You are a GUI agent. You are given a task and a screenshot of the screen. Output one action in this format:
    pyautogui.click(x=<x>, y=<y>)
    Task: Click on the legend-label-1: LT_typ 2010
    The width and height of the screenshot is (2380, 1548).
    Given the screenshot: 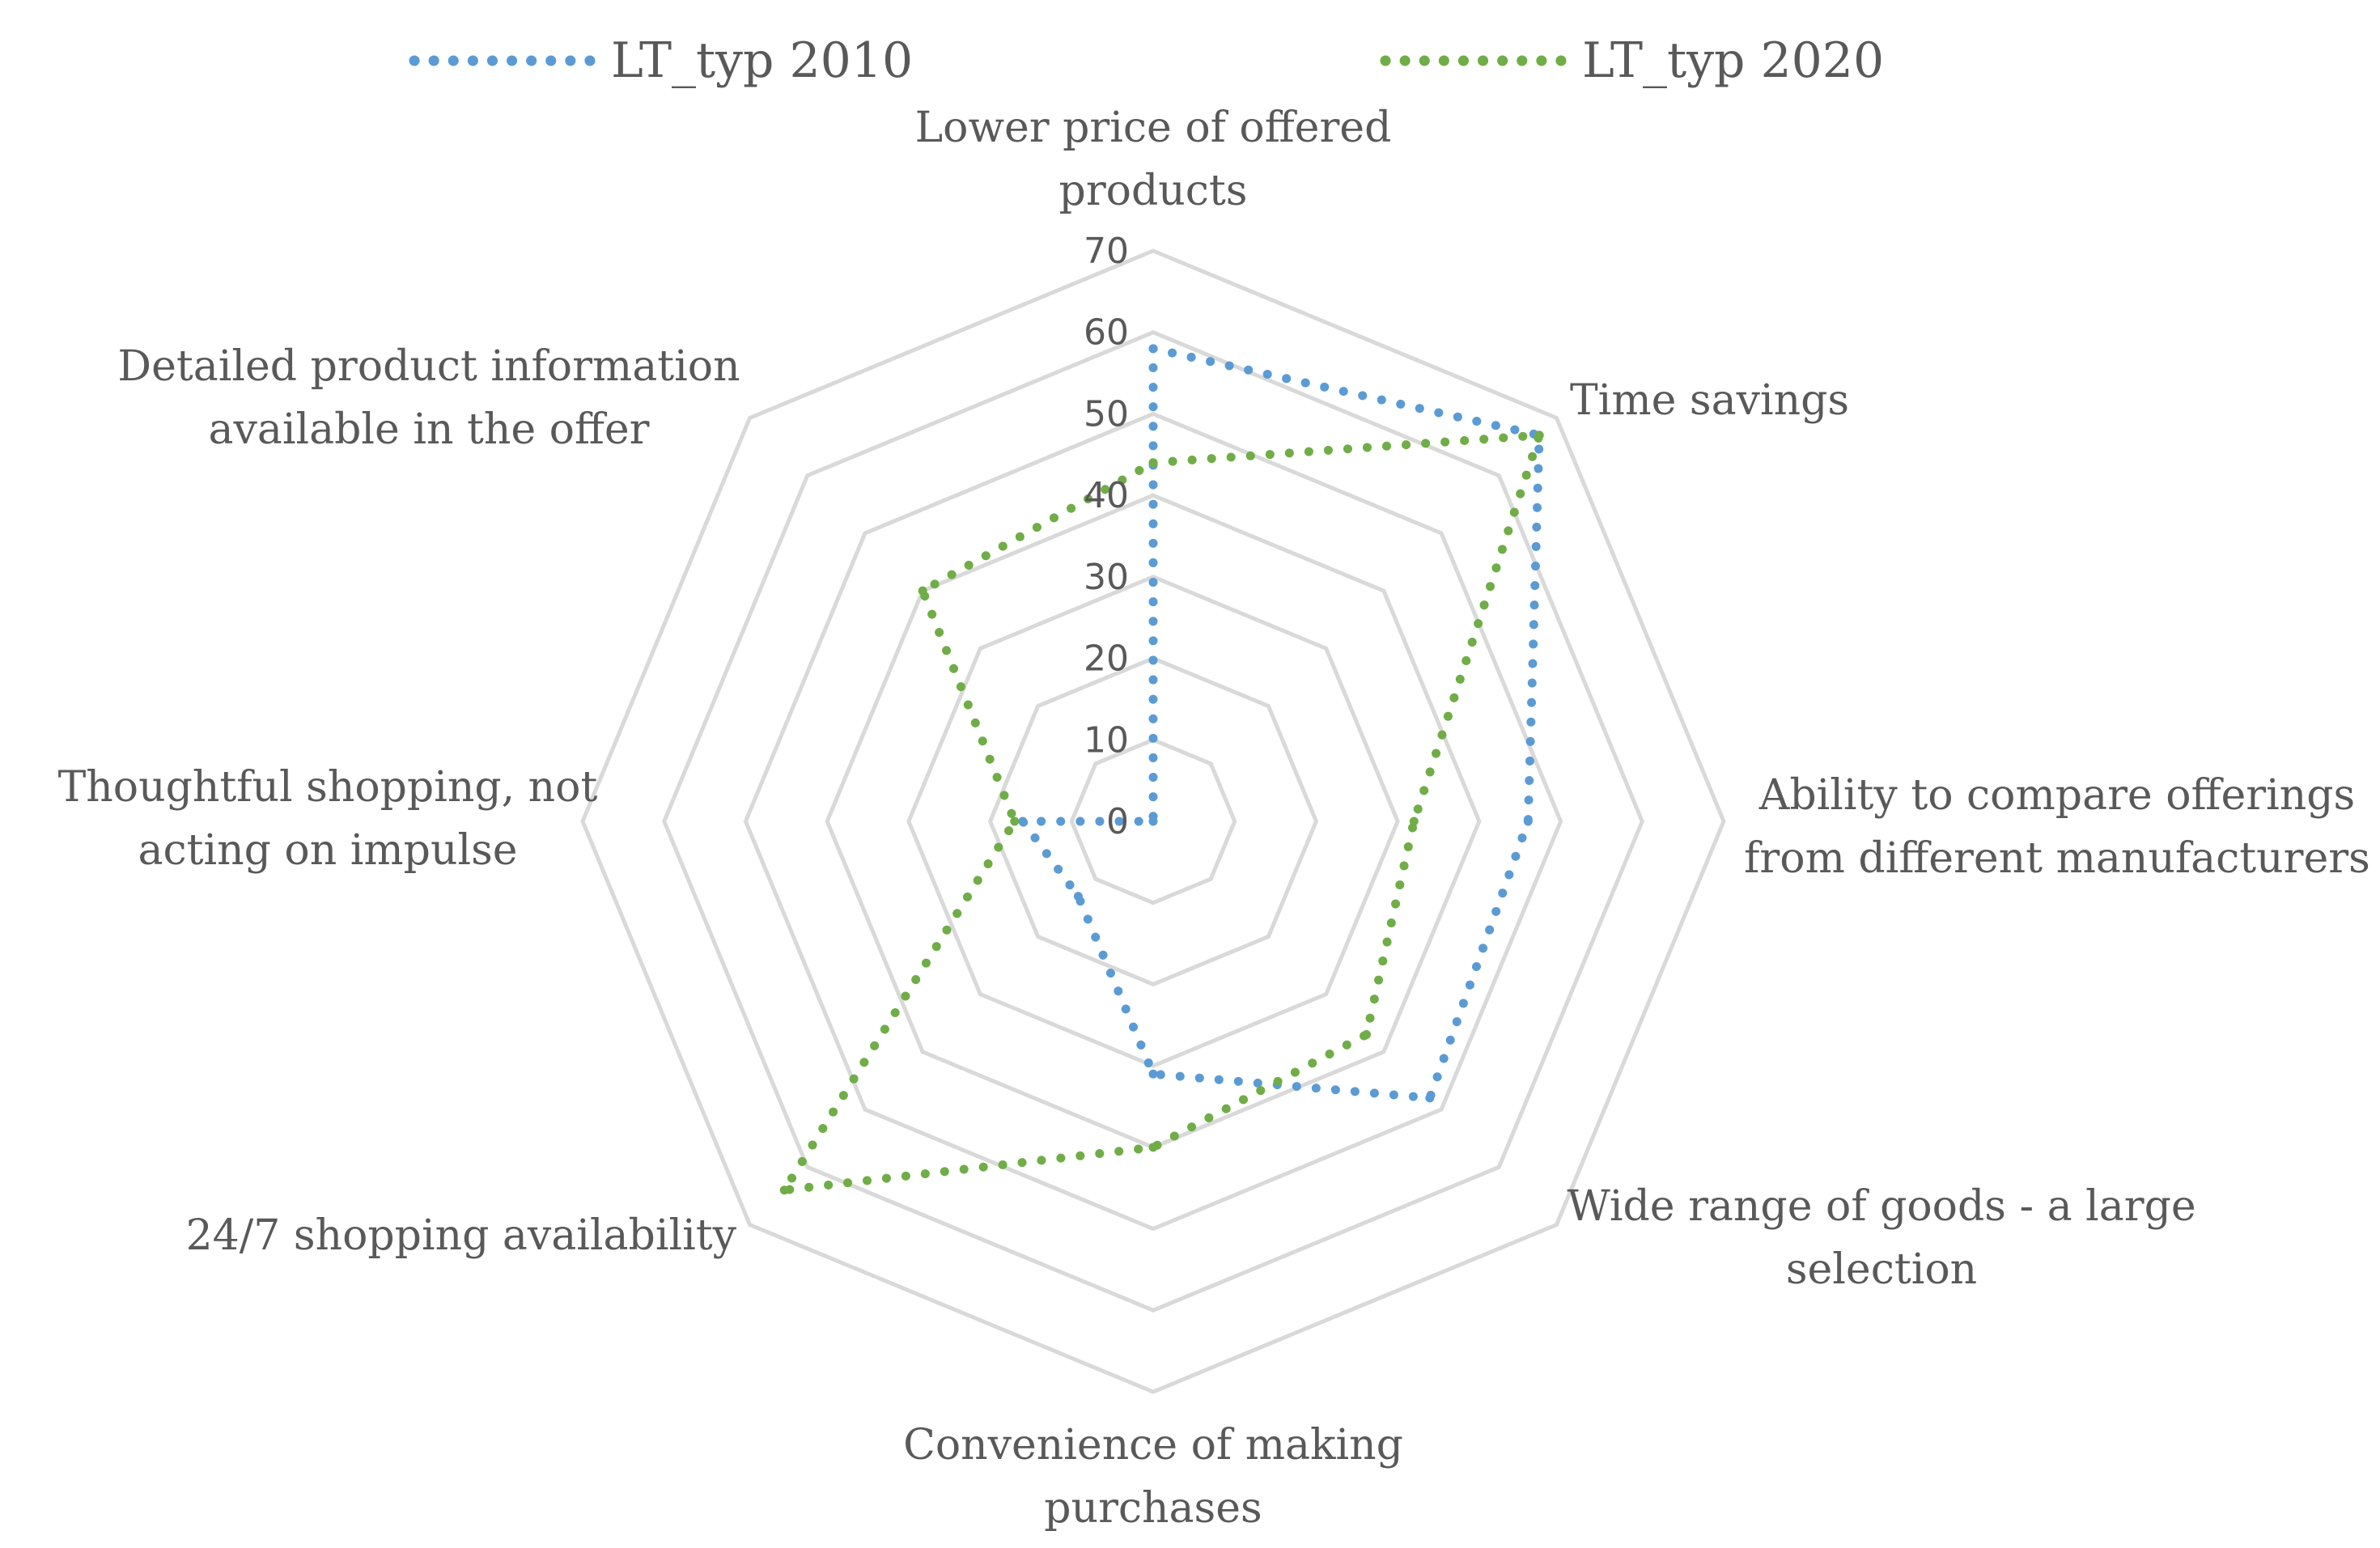 What is the action you would take?
    pyautogui.click(x=762, y=60)
    